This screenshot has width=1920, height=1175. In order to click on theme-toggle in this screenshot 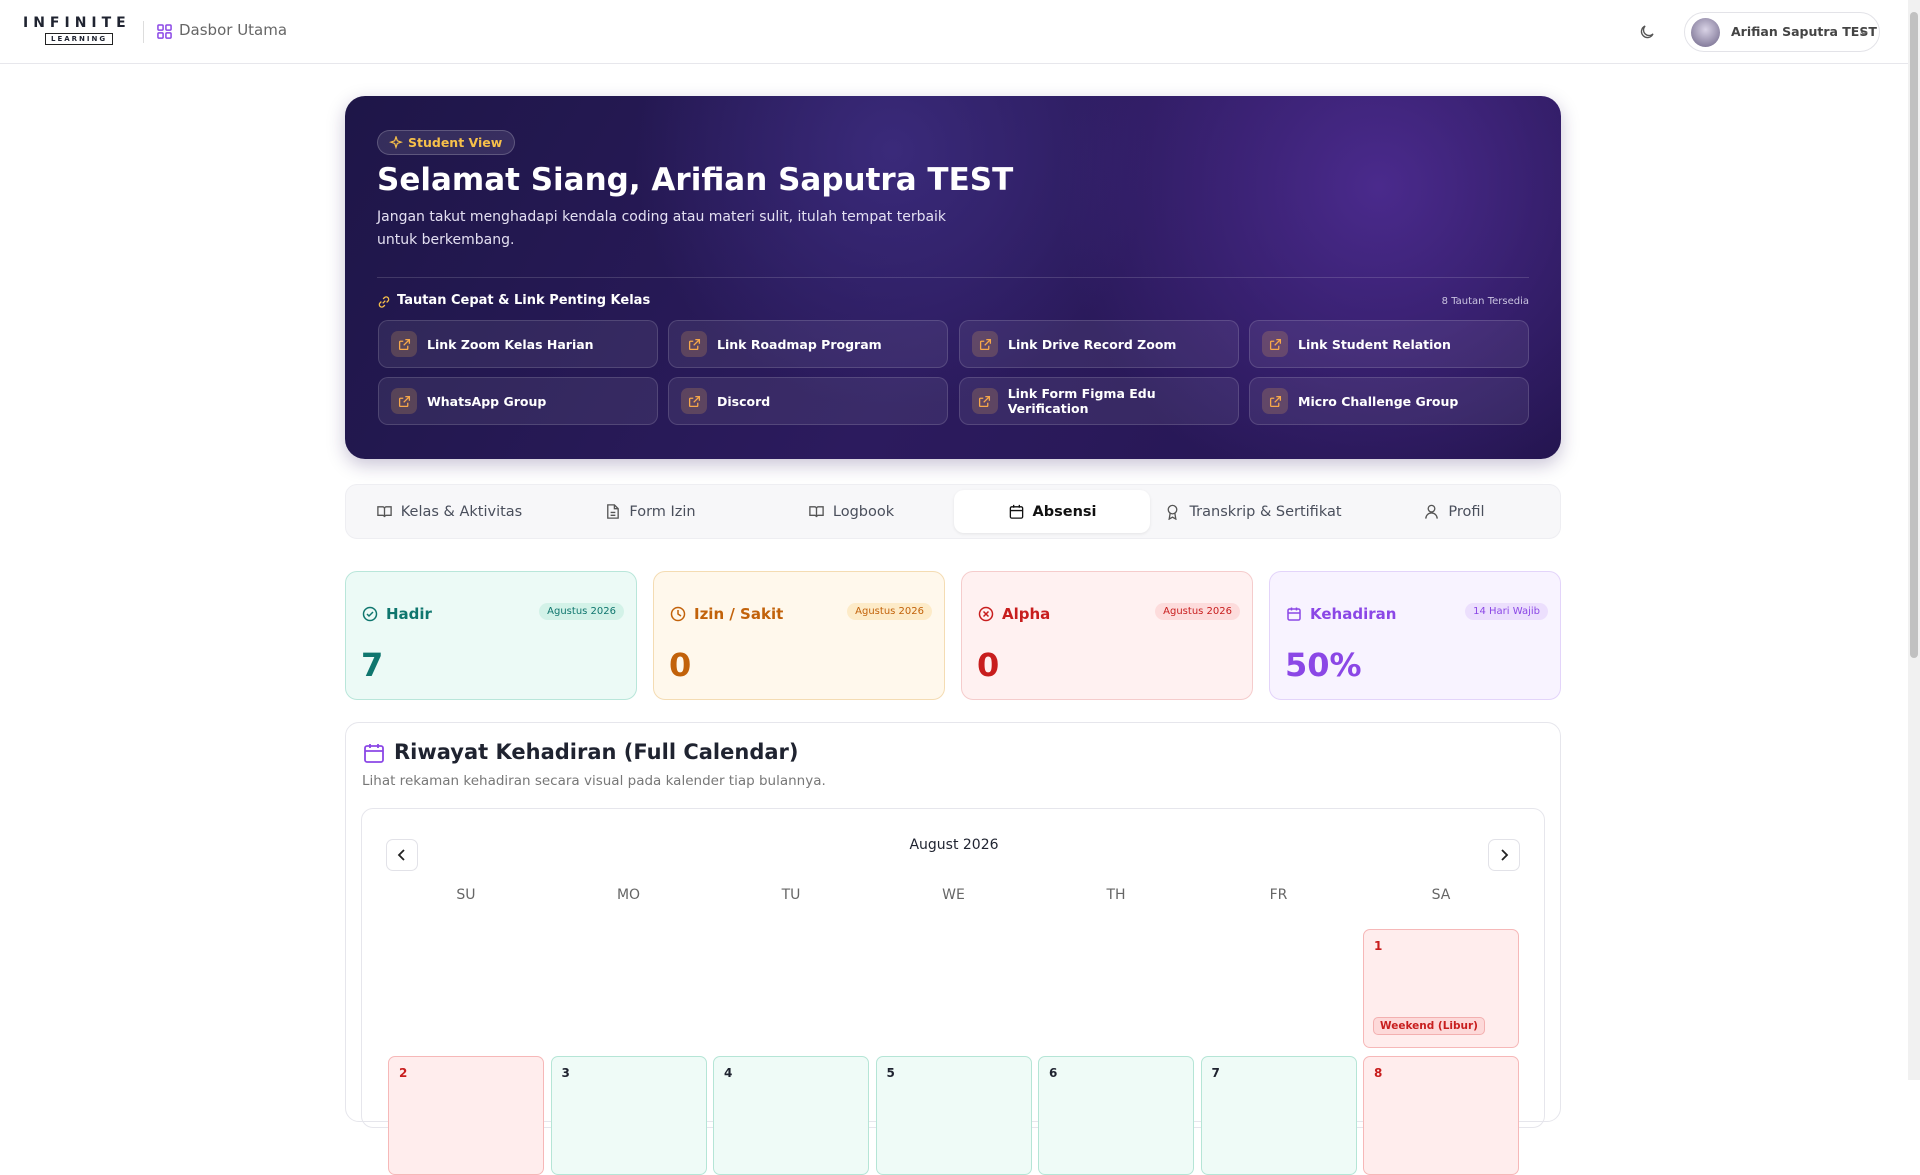, I will do `click(1647, 32)`.